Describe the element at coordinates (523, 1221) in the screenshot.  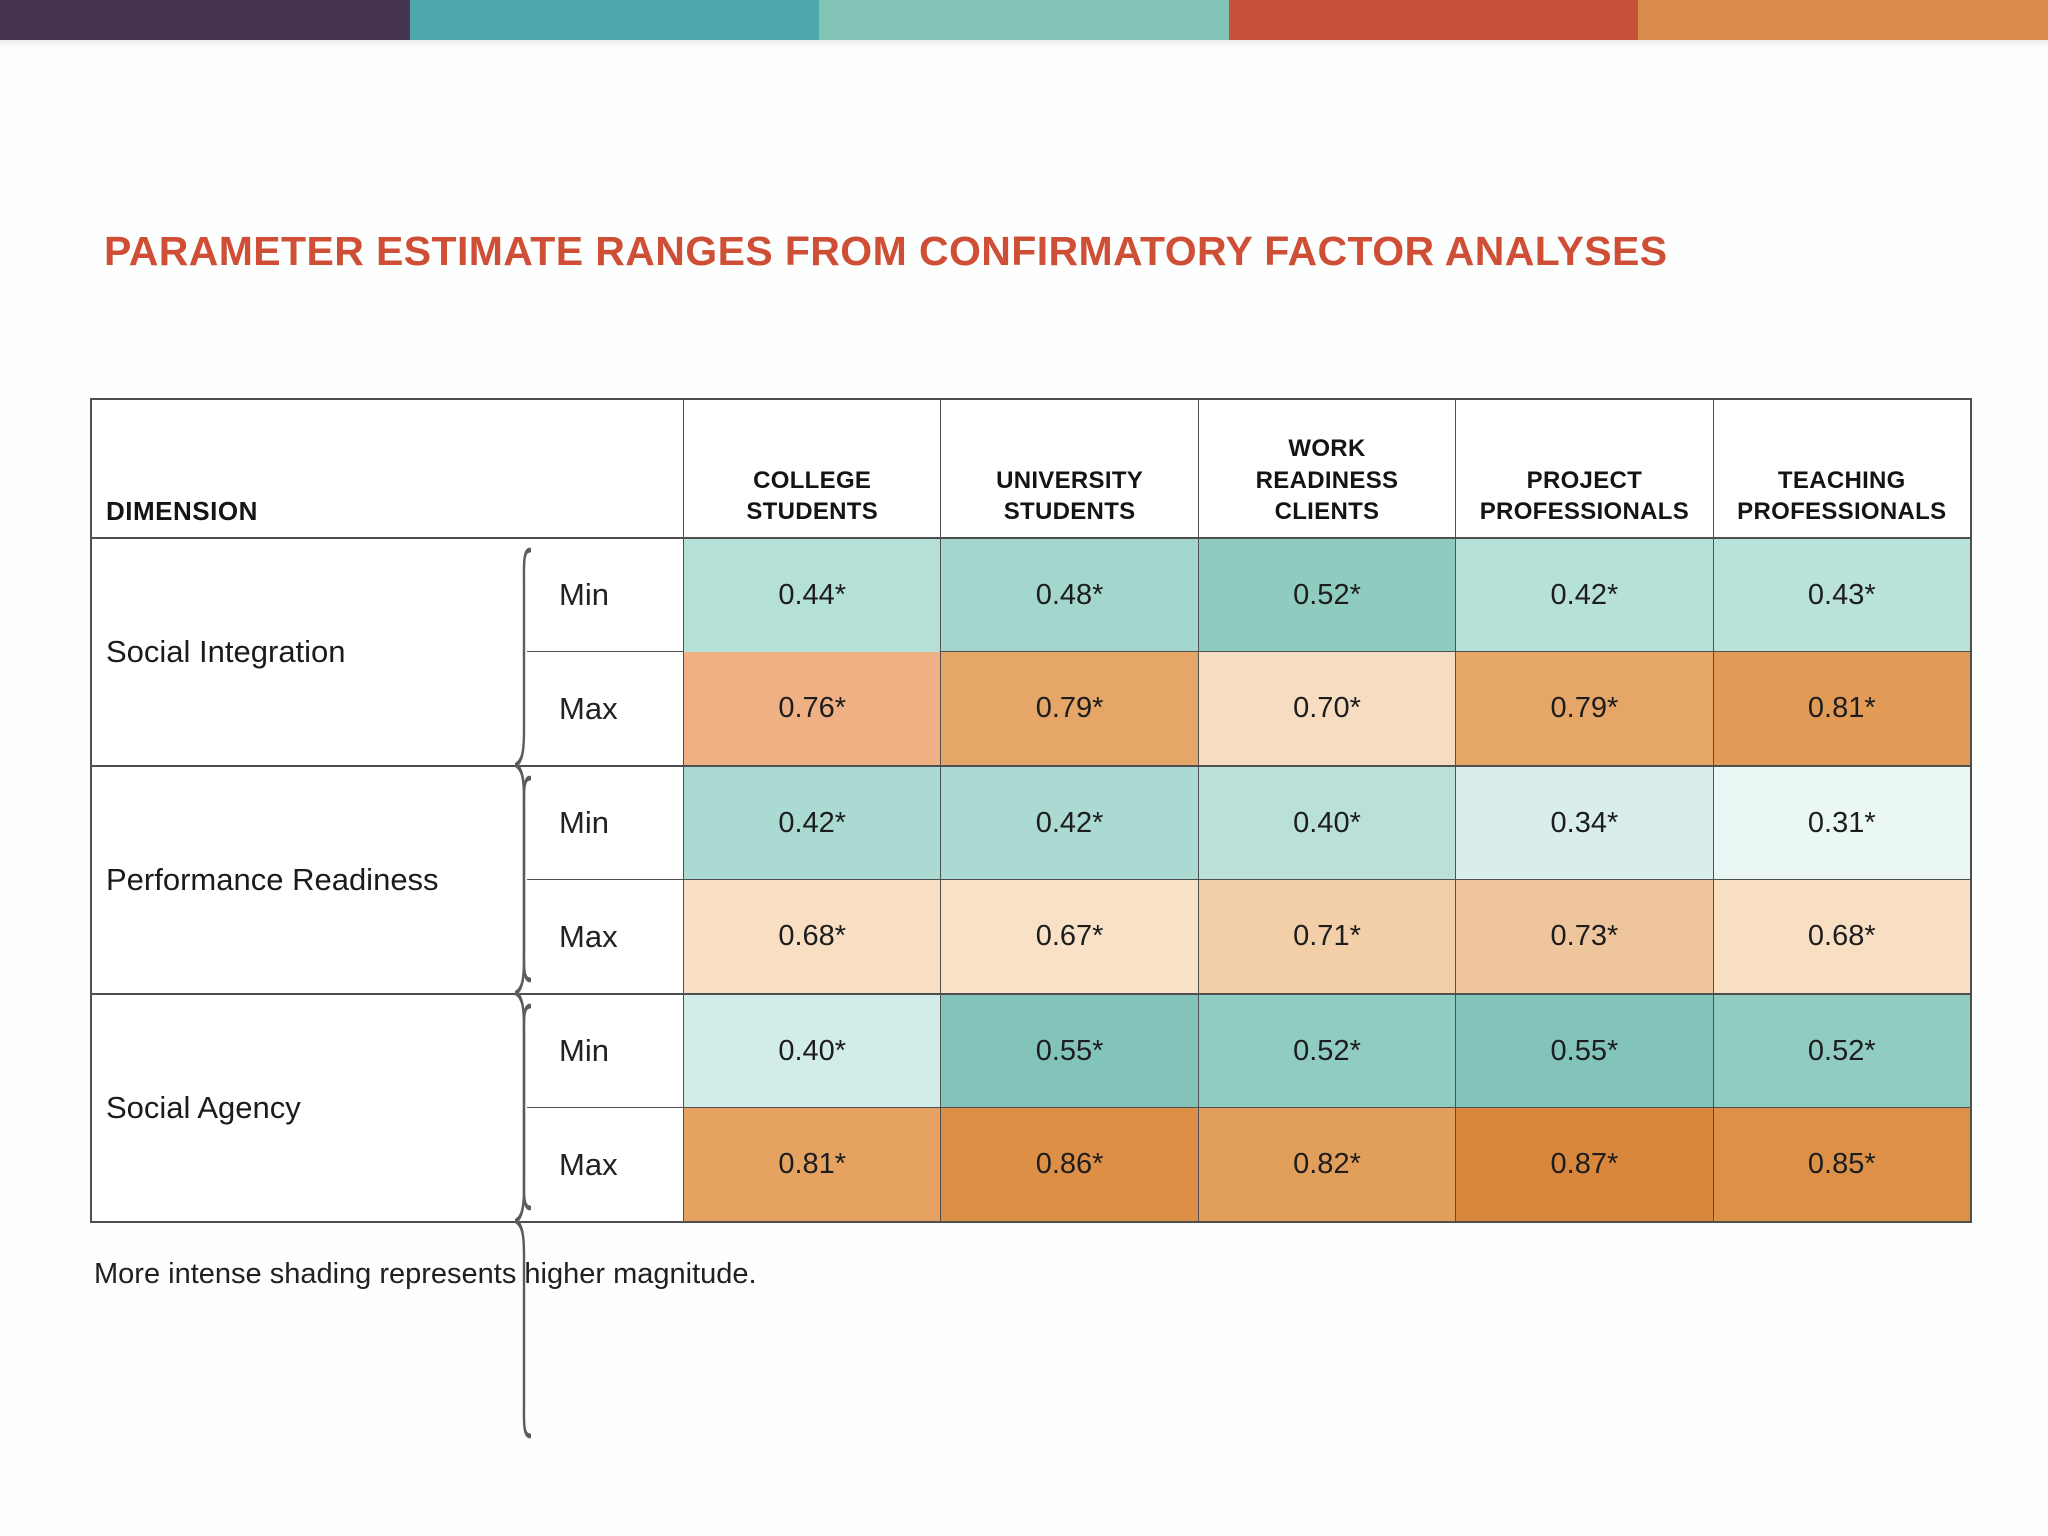
I see `brace-icon` at that location.